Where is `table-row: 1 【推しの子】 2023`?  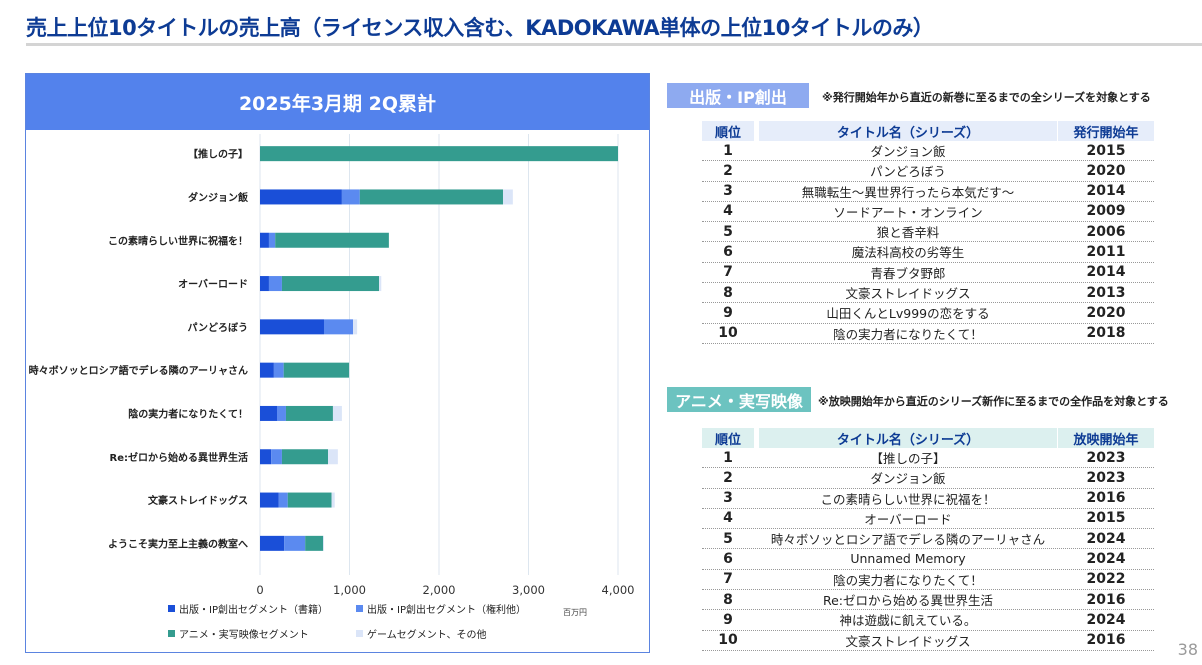 table-row: 1 【推しの子】 2023 is located at coordinates (928, 458).